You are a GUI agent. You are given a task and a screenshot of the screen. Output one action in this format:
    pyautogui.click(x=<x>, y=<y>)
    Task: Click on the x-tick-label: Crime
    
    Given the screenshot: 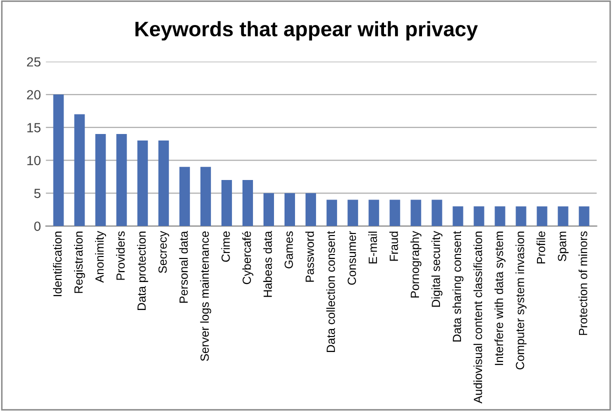 What is the action you would take?
    pyautogui.click(x=225, y=246)
    